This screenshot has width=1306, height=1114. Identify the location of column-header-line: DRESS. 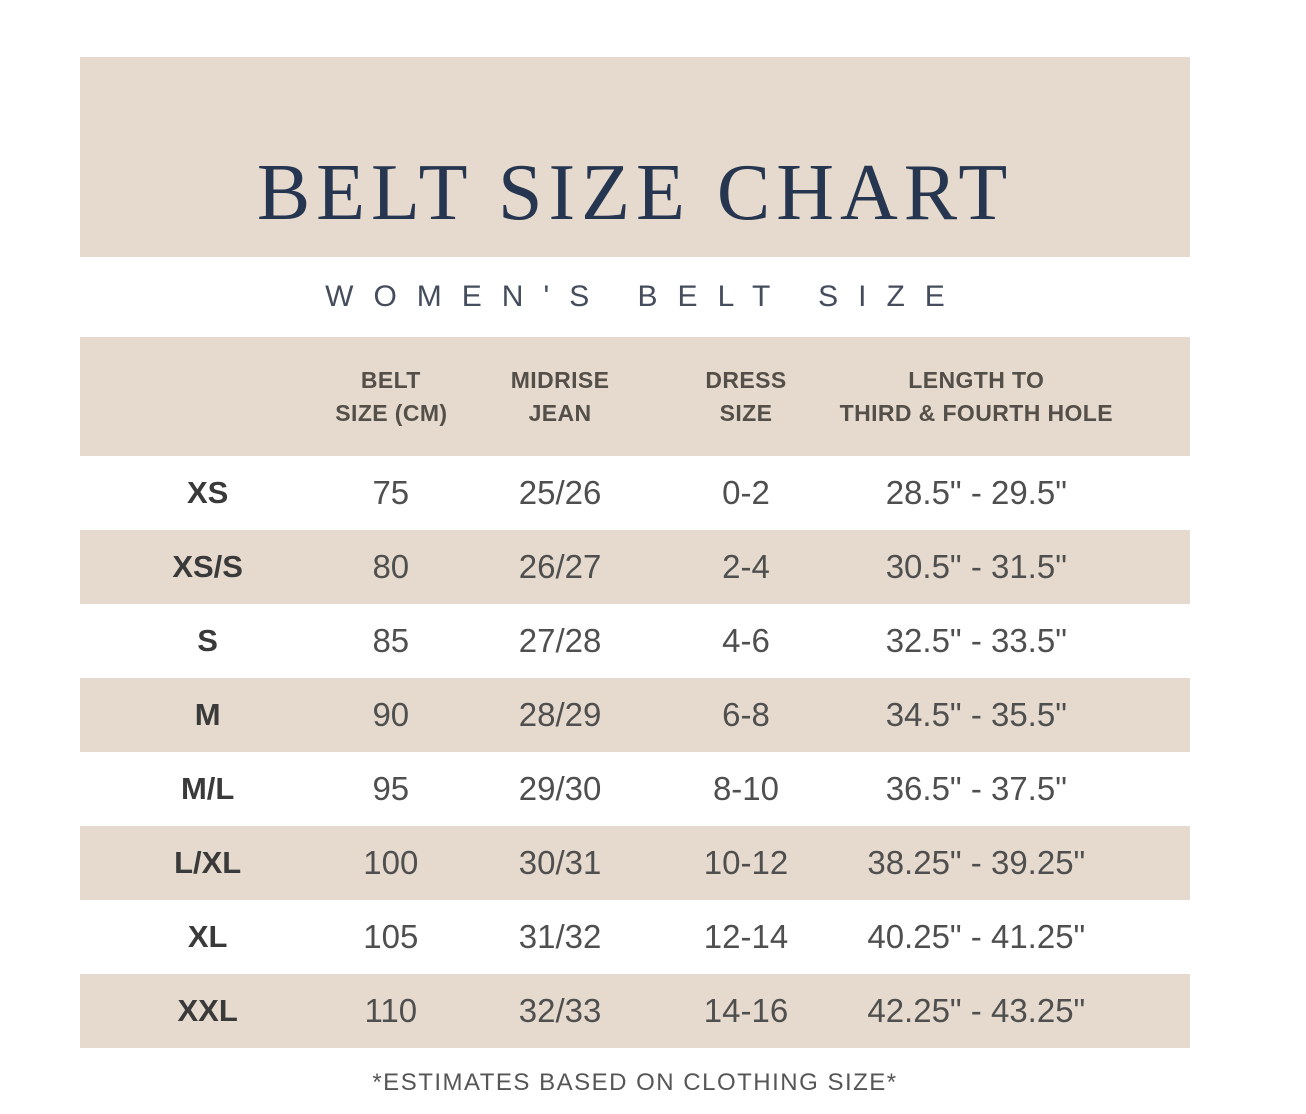
(746, 379).